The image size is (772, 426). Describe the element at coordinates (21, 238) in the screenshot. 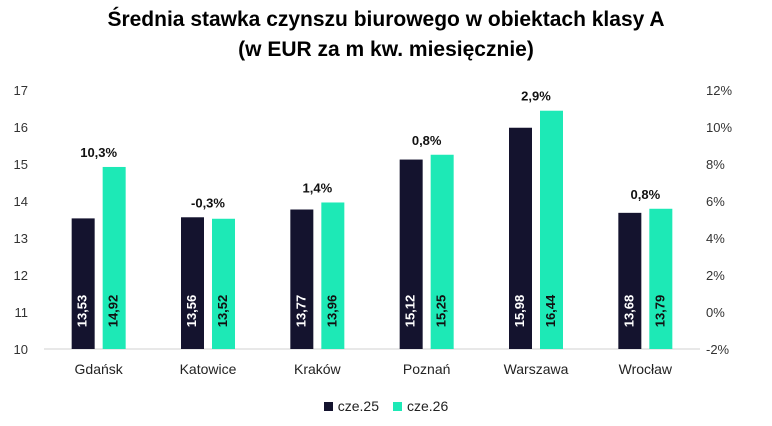

I see `y-left-tick-label: 13` at that location.